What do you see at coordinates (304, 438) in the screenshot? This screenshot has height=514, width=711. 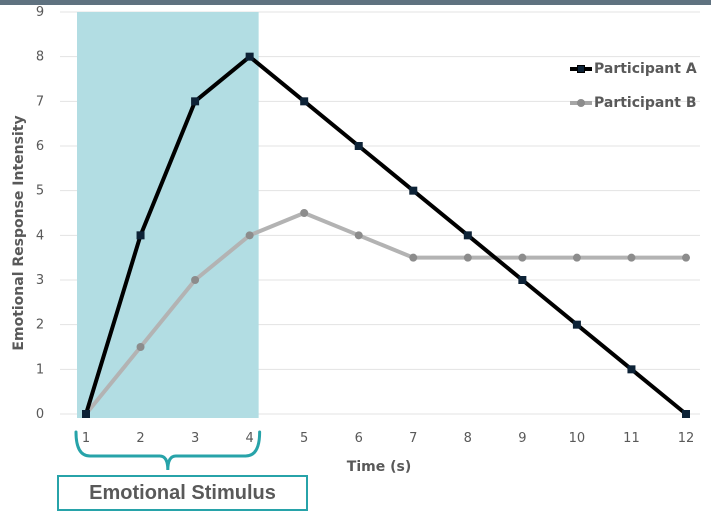 I see `x-tick-label: 5` at bounding box center [304, 438].